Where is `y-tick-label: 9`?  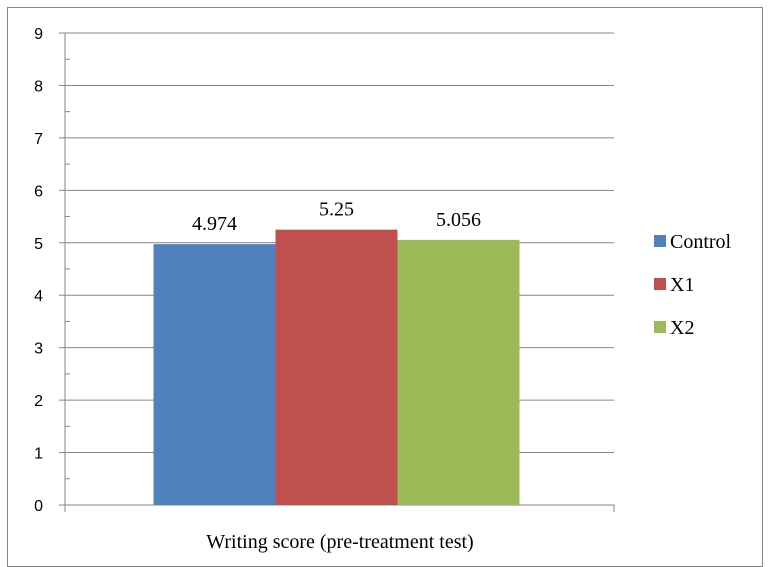 y-tick-label: 9 is located at coordinates (38, 34).